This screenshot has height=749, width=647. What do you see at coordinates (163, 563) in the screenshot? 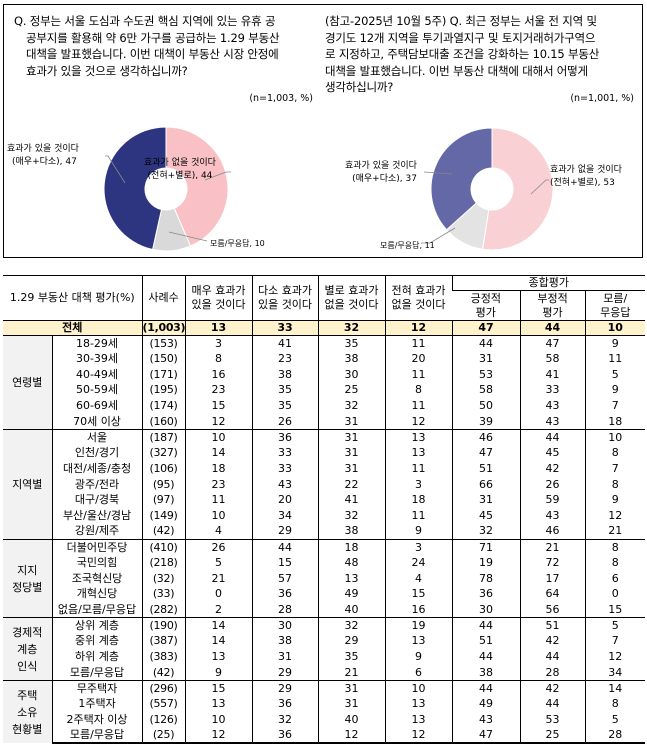
I see `row-n: (218)` at bounding box center [163, 563].